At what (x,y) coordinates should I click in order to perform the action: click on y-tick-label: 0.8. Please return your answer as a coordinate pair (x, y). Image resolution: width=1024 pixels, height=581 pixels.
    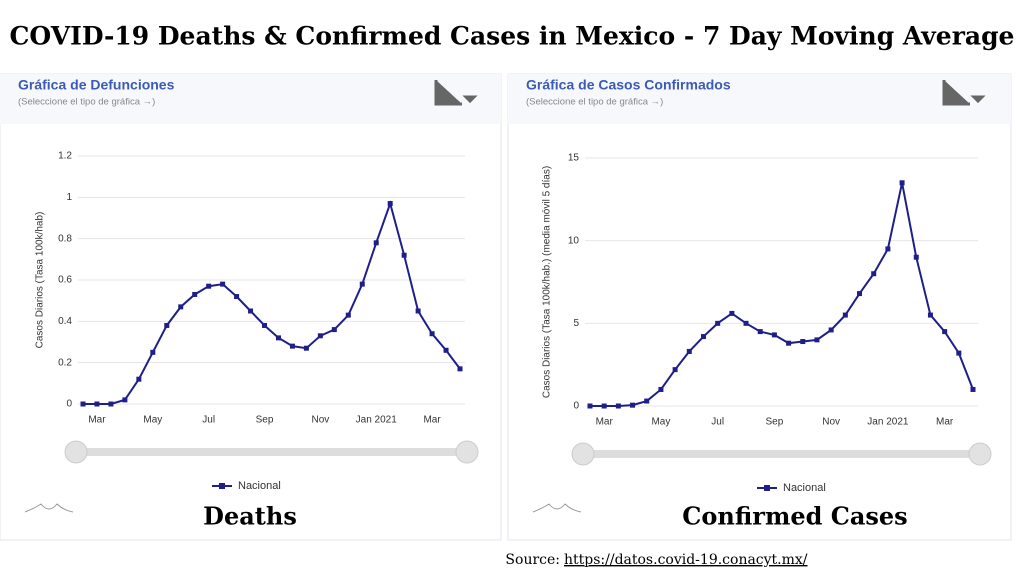
    Looking at the image, I should click on (65, 238).